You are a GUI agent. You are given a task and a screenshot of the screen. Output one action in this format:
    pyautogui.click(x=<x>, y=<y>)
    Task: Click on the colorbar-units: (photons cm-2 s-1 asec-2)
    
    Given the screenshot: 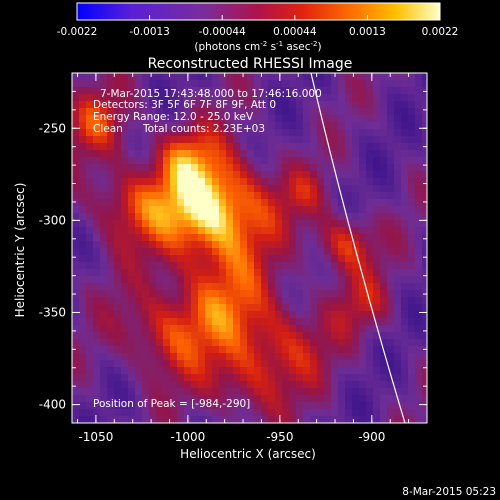 What is the action you would take?
    pyautogui.click(x=257, y=46)
    